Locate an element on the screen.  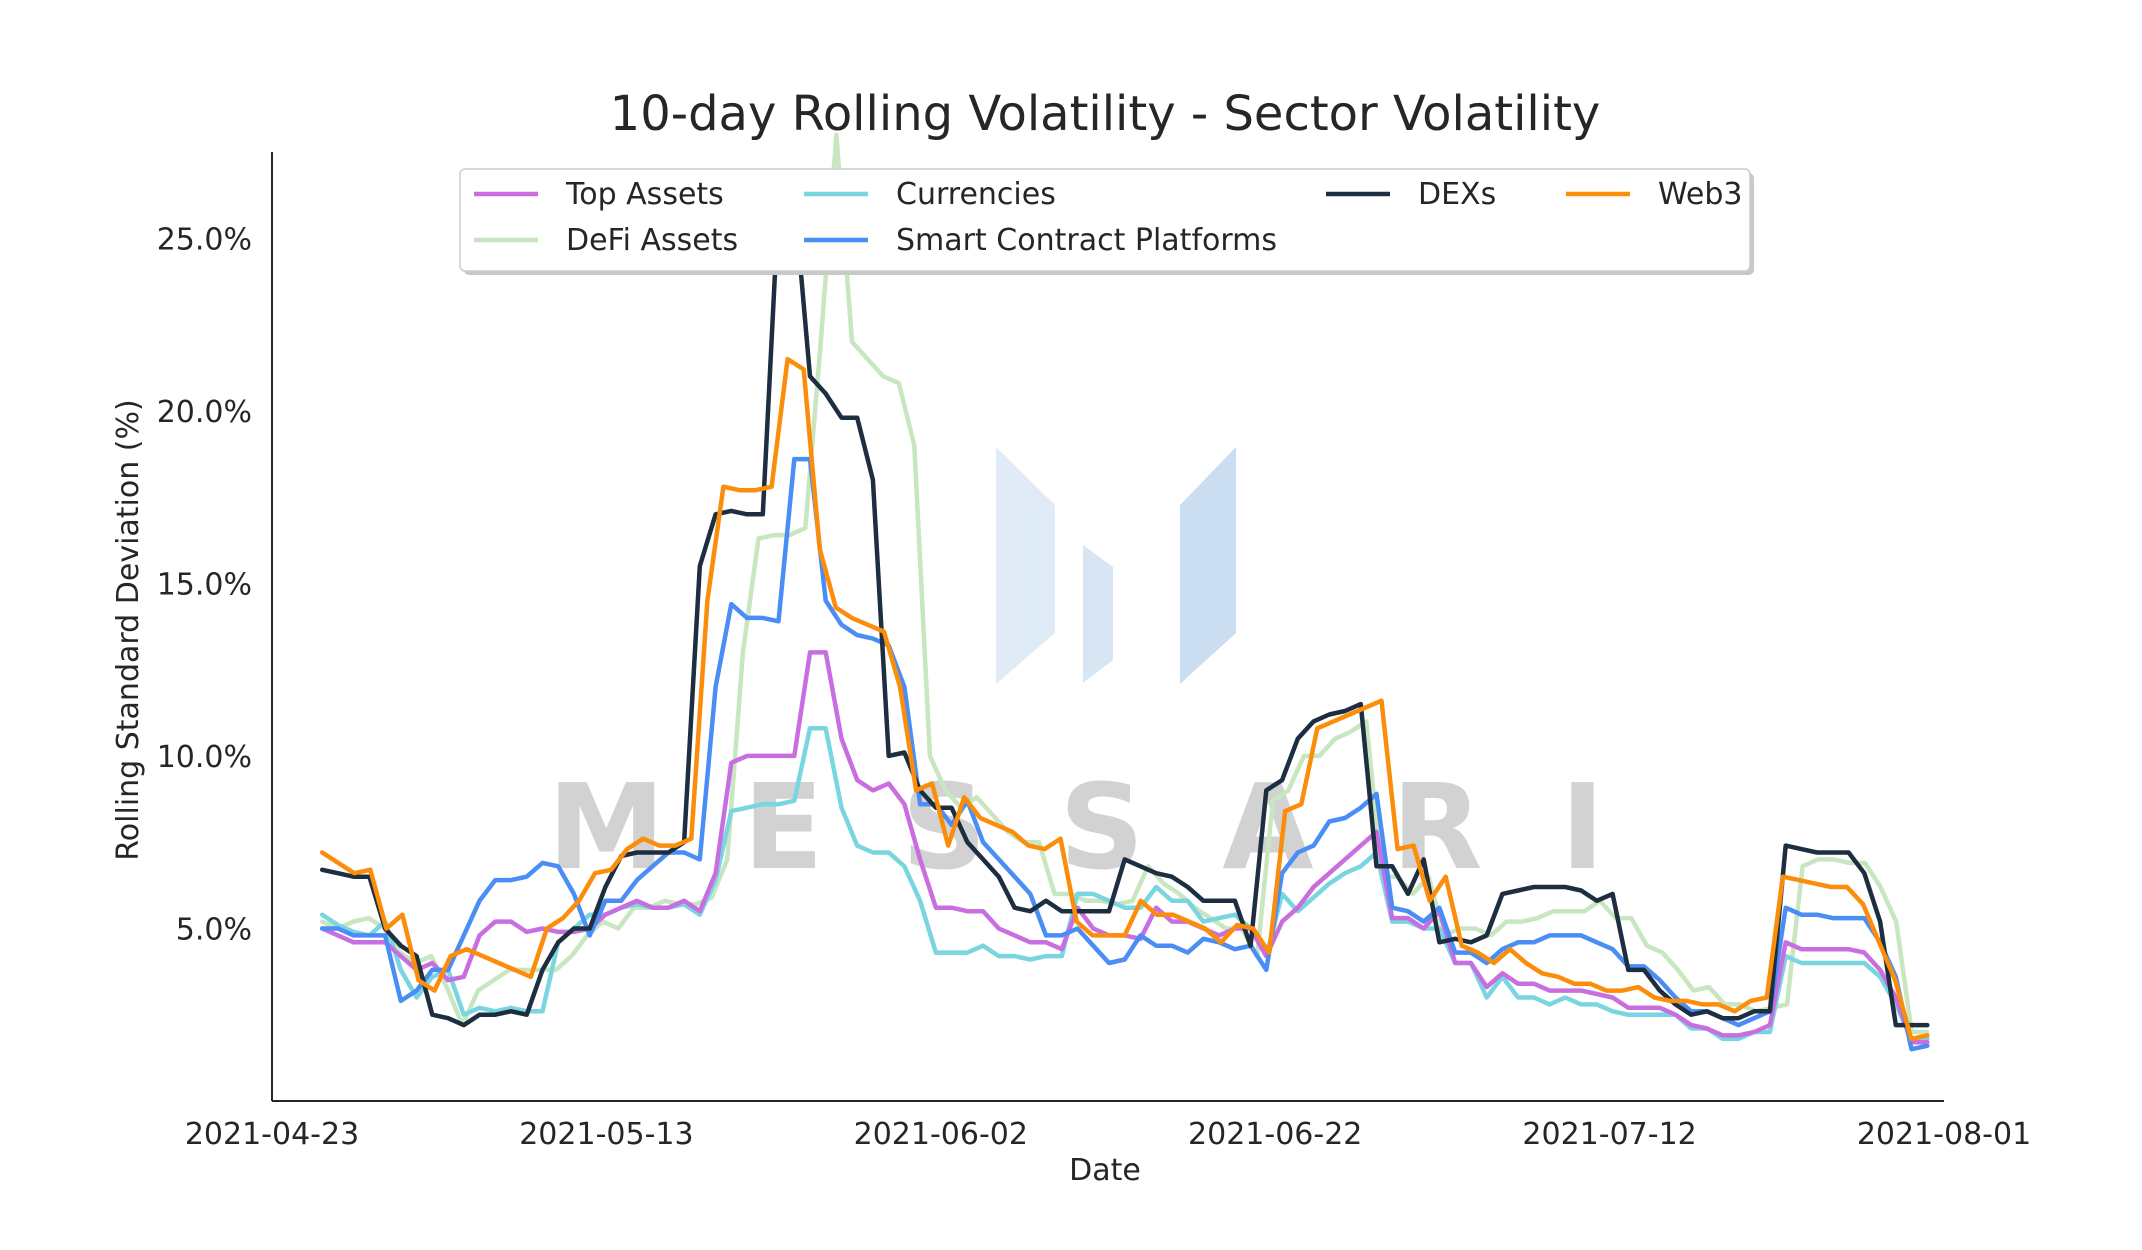
x-tick-label: 2021-07-12 is located at coordinates (1609, 1134).